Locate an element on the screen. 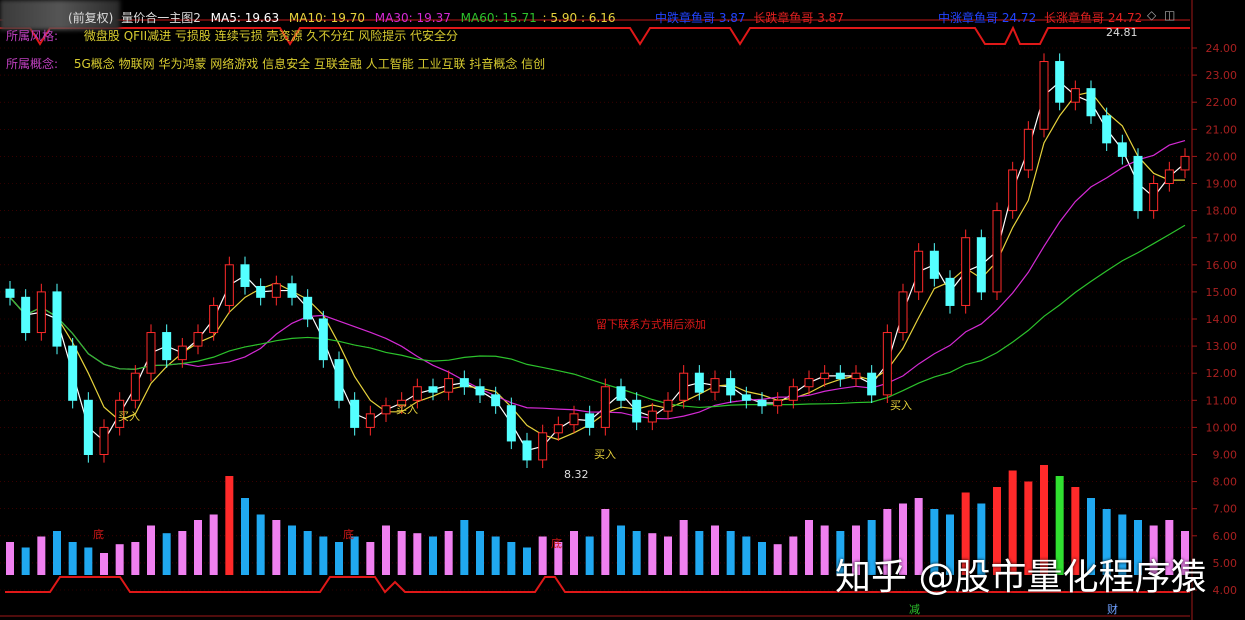  y-tick-label: 7.00 is located at coordinates (1225, 509).